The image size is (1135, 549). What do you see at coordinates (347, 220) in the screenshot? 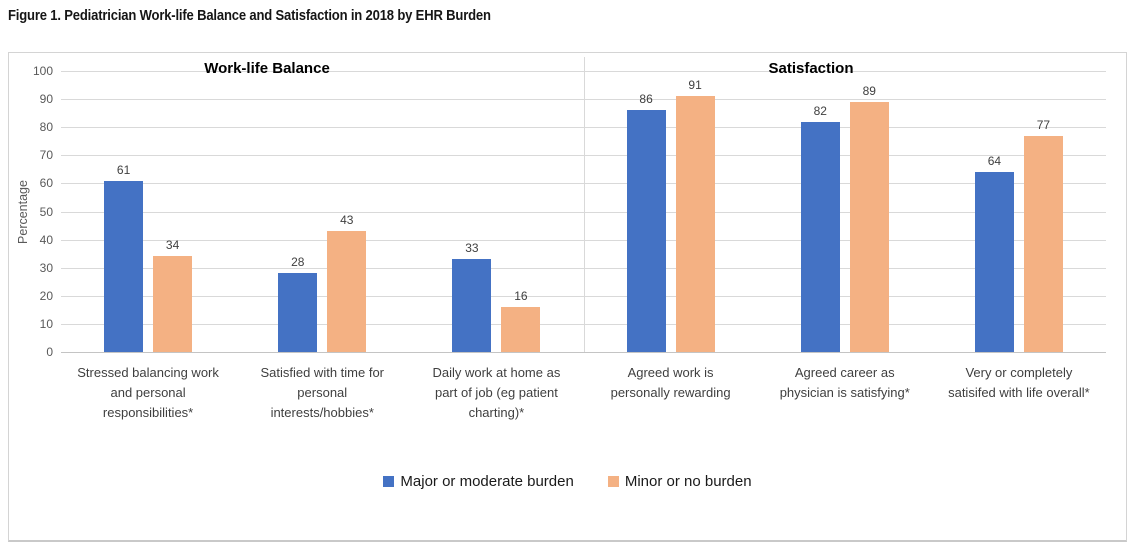
I see `bar-value-label: 43` at bounding box center [347, 220].